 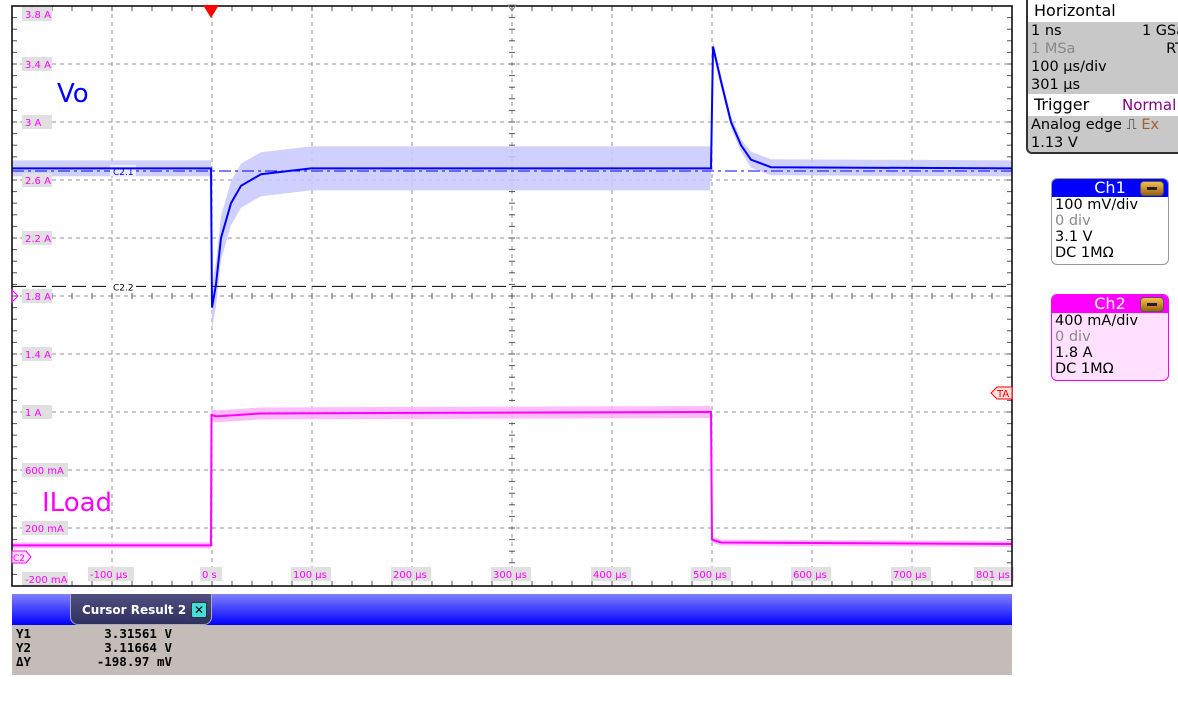 I want to click on y-tick-label: 1 A, so click(x=33, y=413).